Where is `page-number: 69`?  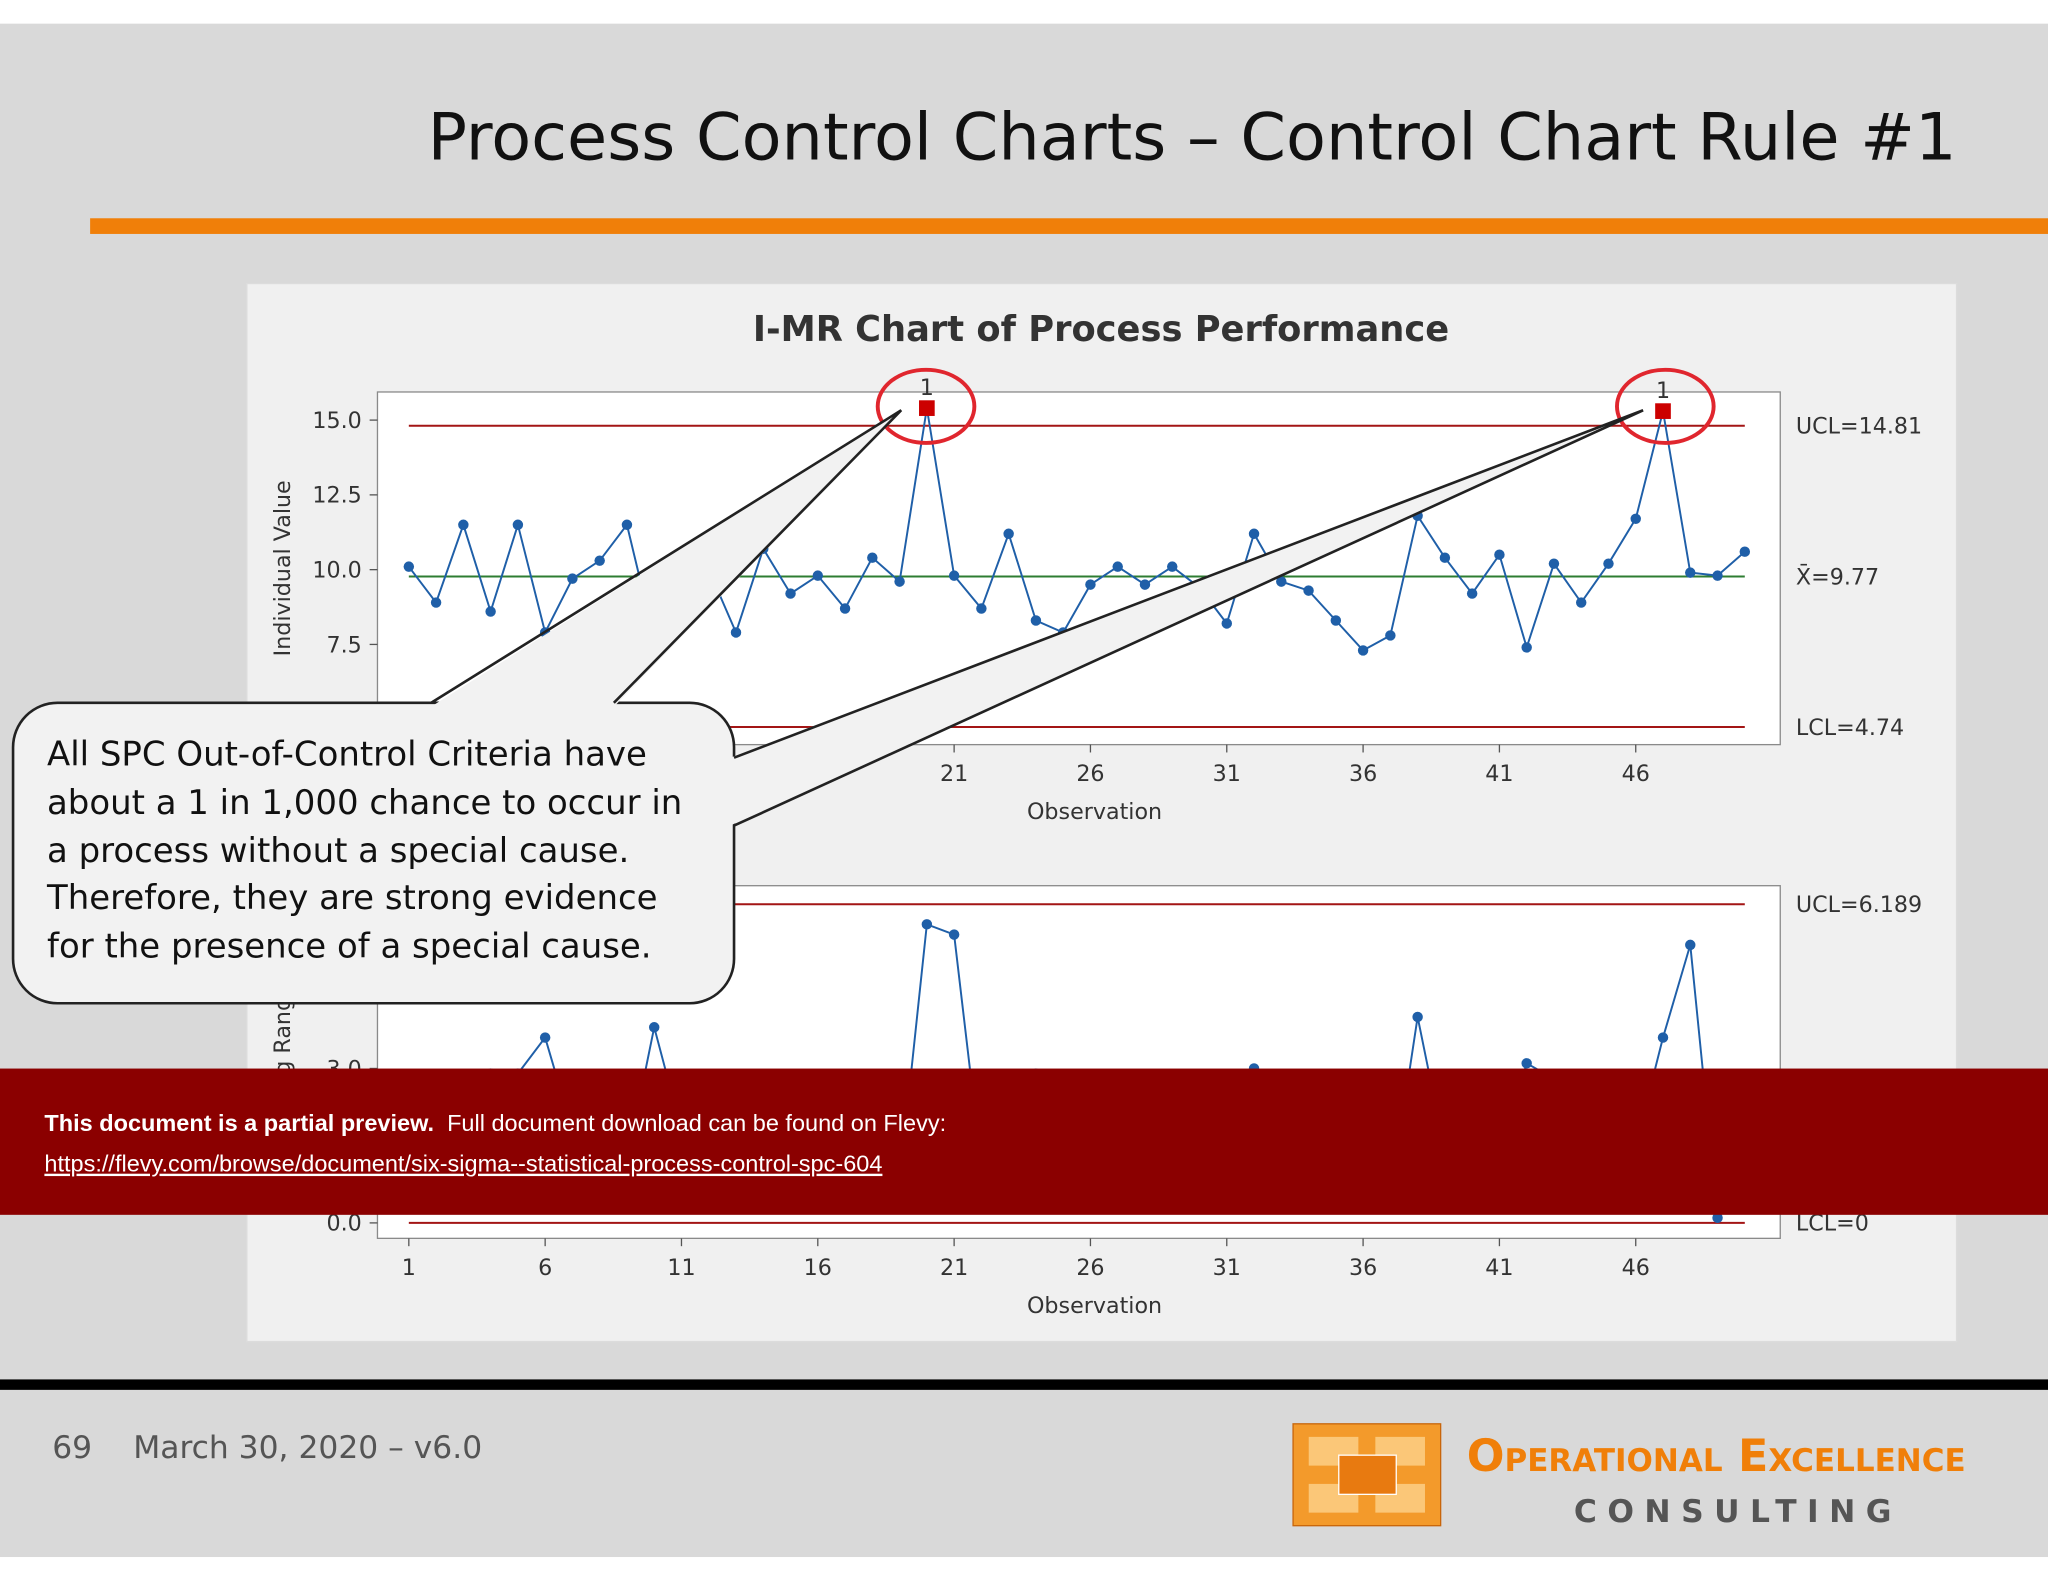 page-number: 69 is located at coordinates (72, 1448).